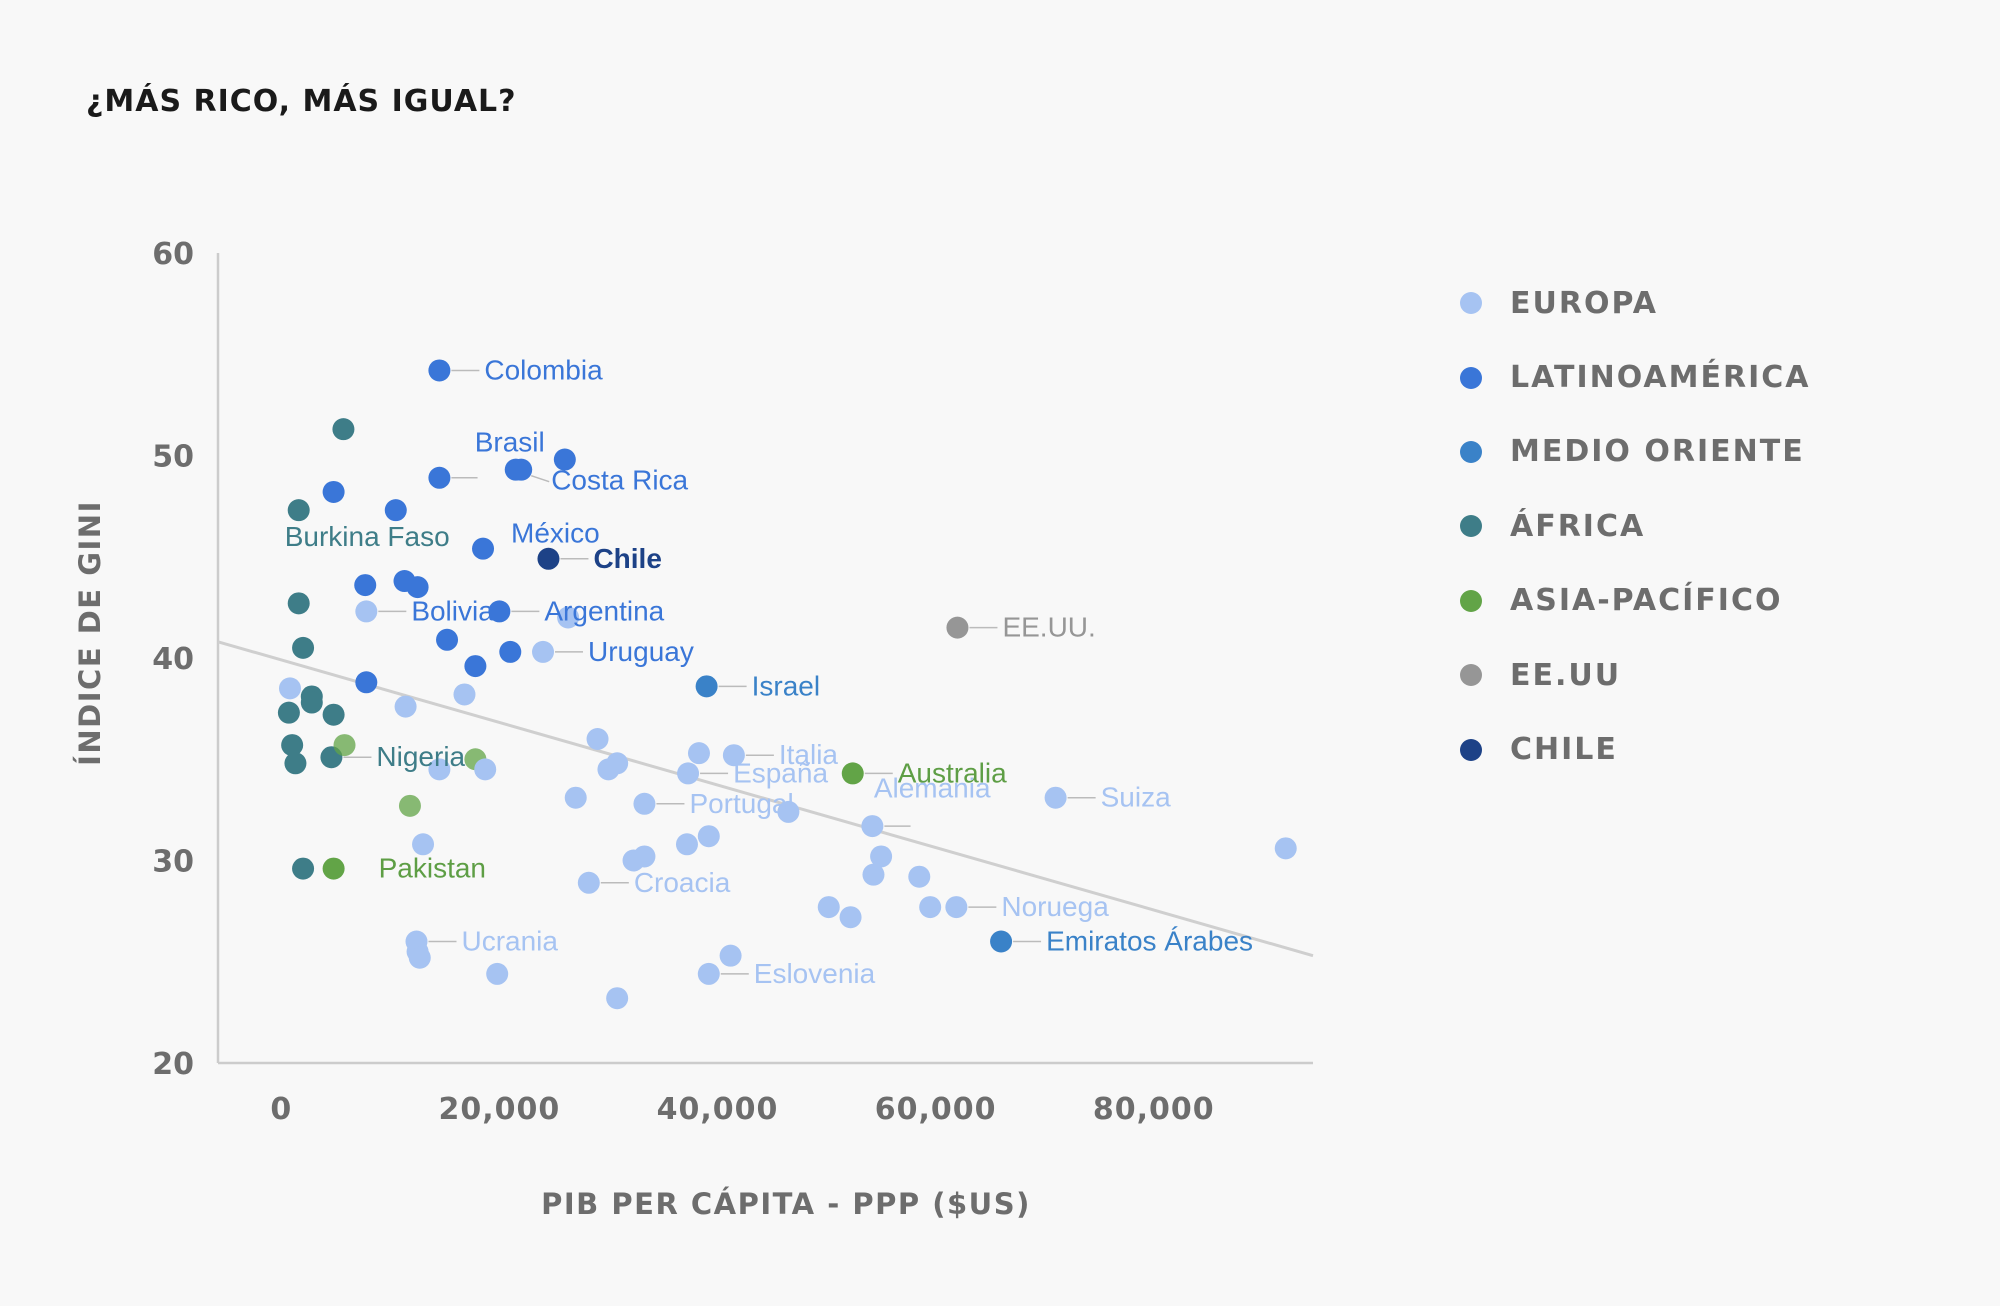 Image resolution: width=2000 pixels, height=1306 pixels. Describe the element at coordinates (540, 478) in the screenshot. I see `leader-line` at that location.